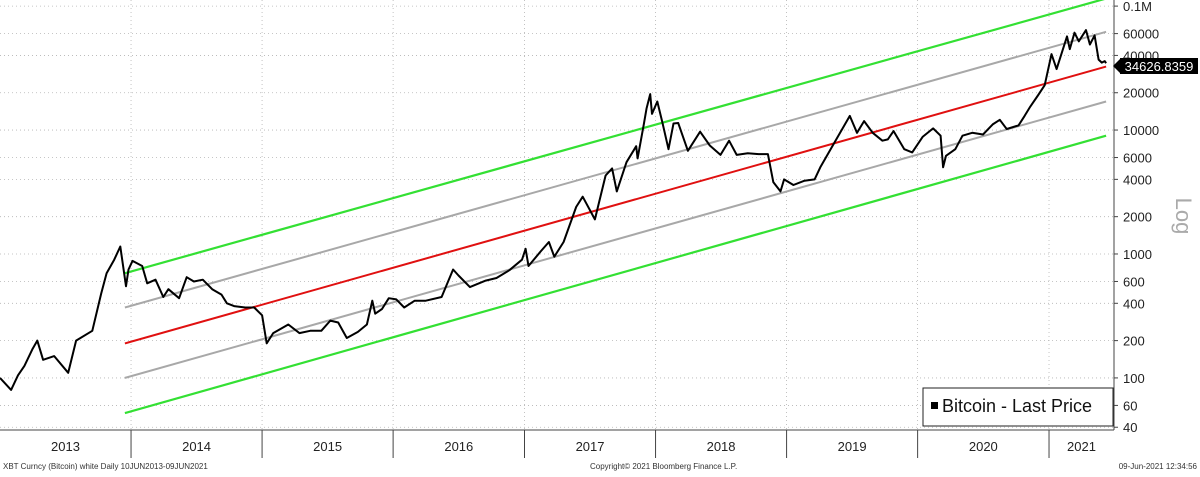 Image resolution: width=1200 pixels, height=477 pixels. Describe the element at coordinates (1137, 158) in the screenshot. I see `y-tick-label: 6000` at that location.